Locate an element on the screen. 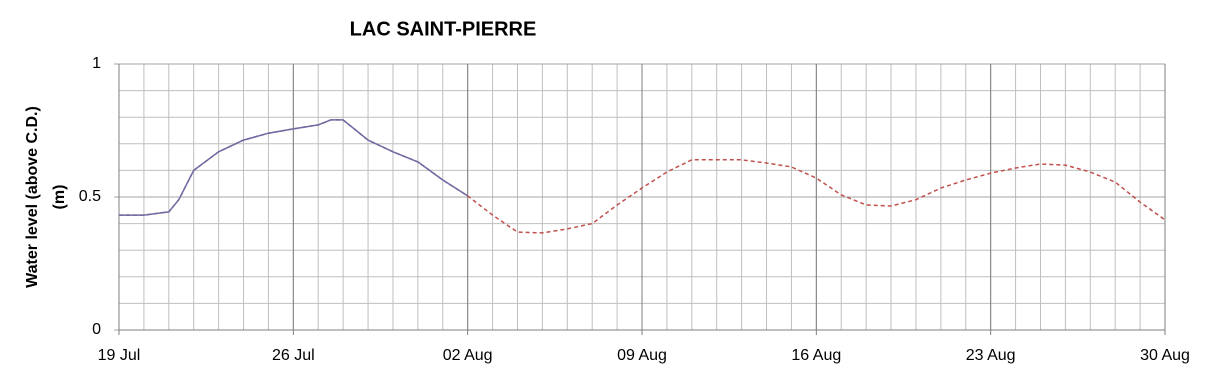 This screenshot has width=1209, height=383. y-tick-label: 0.5 is located at coordinates (90, 196).